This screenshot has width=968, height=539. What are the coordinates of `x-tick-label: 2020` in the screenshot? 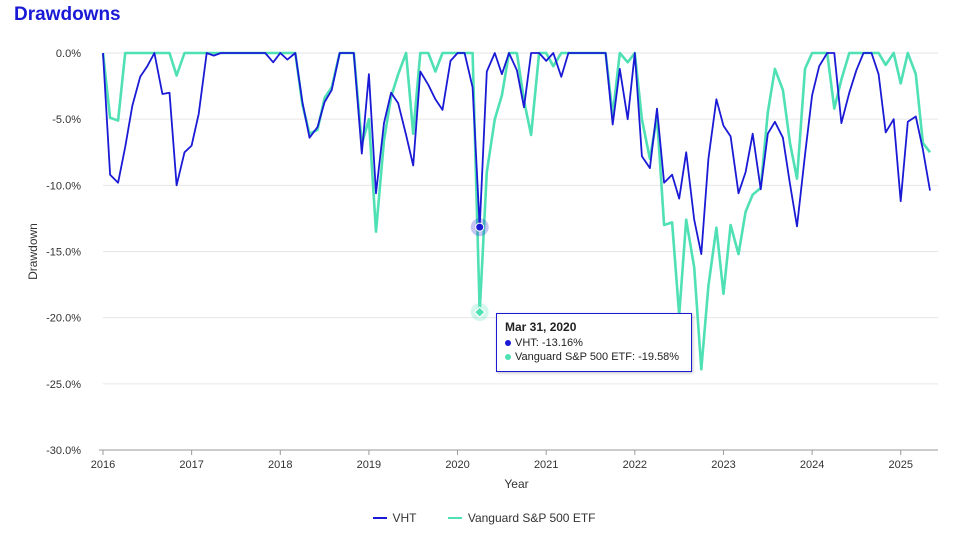 It's located at (457, 465).